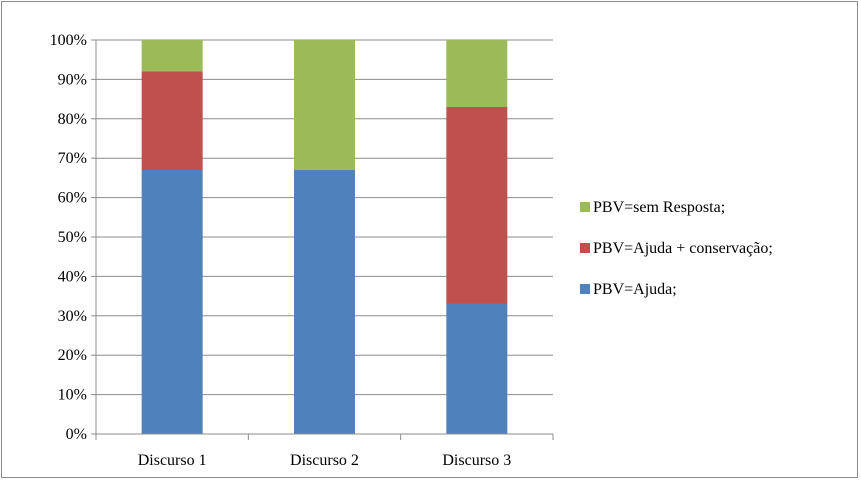 This screenshot has height=484, width=861. Describe the element at coordinates (72, 237) in the screenshot. I see `y-tick-label: 50%` at that location.